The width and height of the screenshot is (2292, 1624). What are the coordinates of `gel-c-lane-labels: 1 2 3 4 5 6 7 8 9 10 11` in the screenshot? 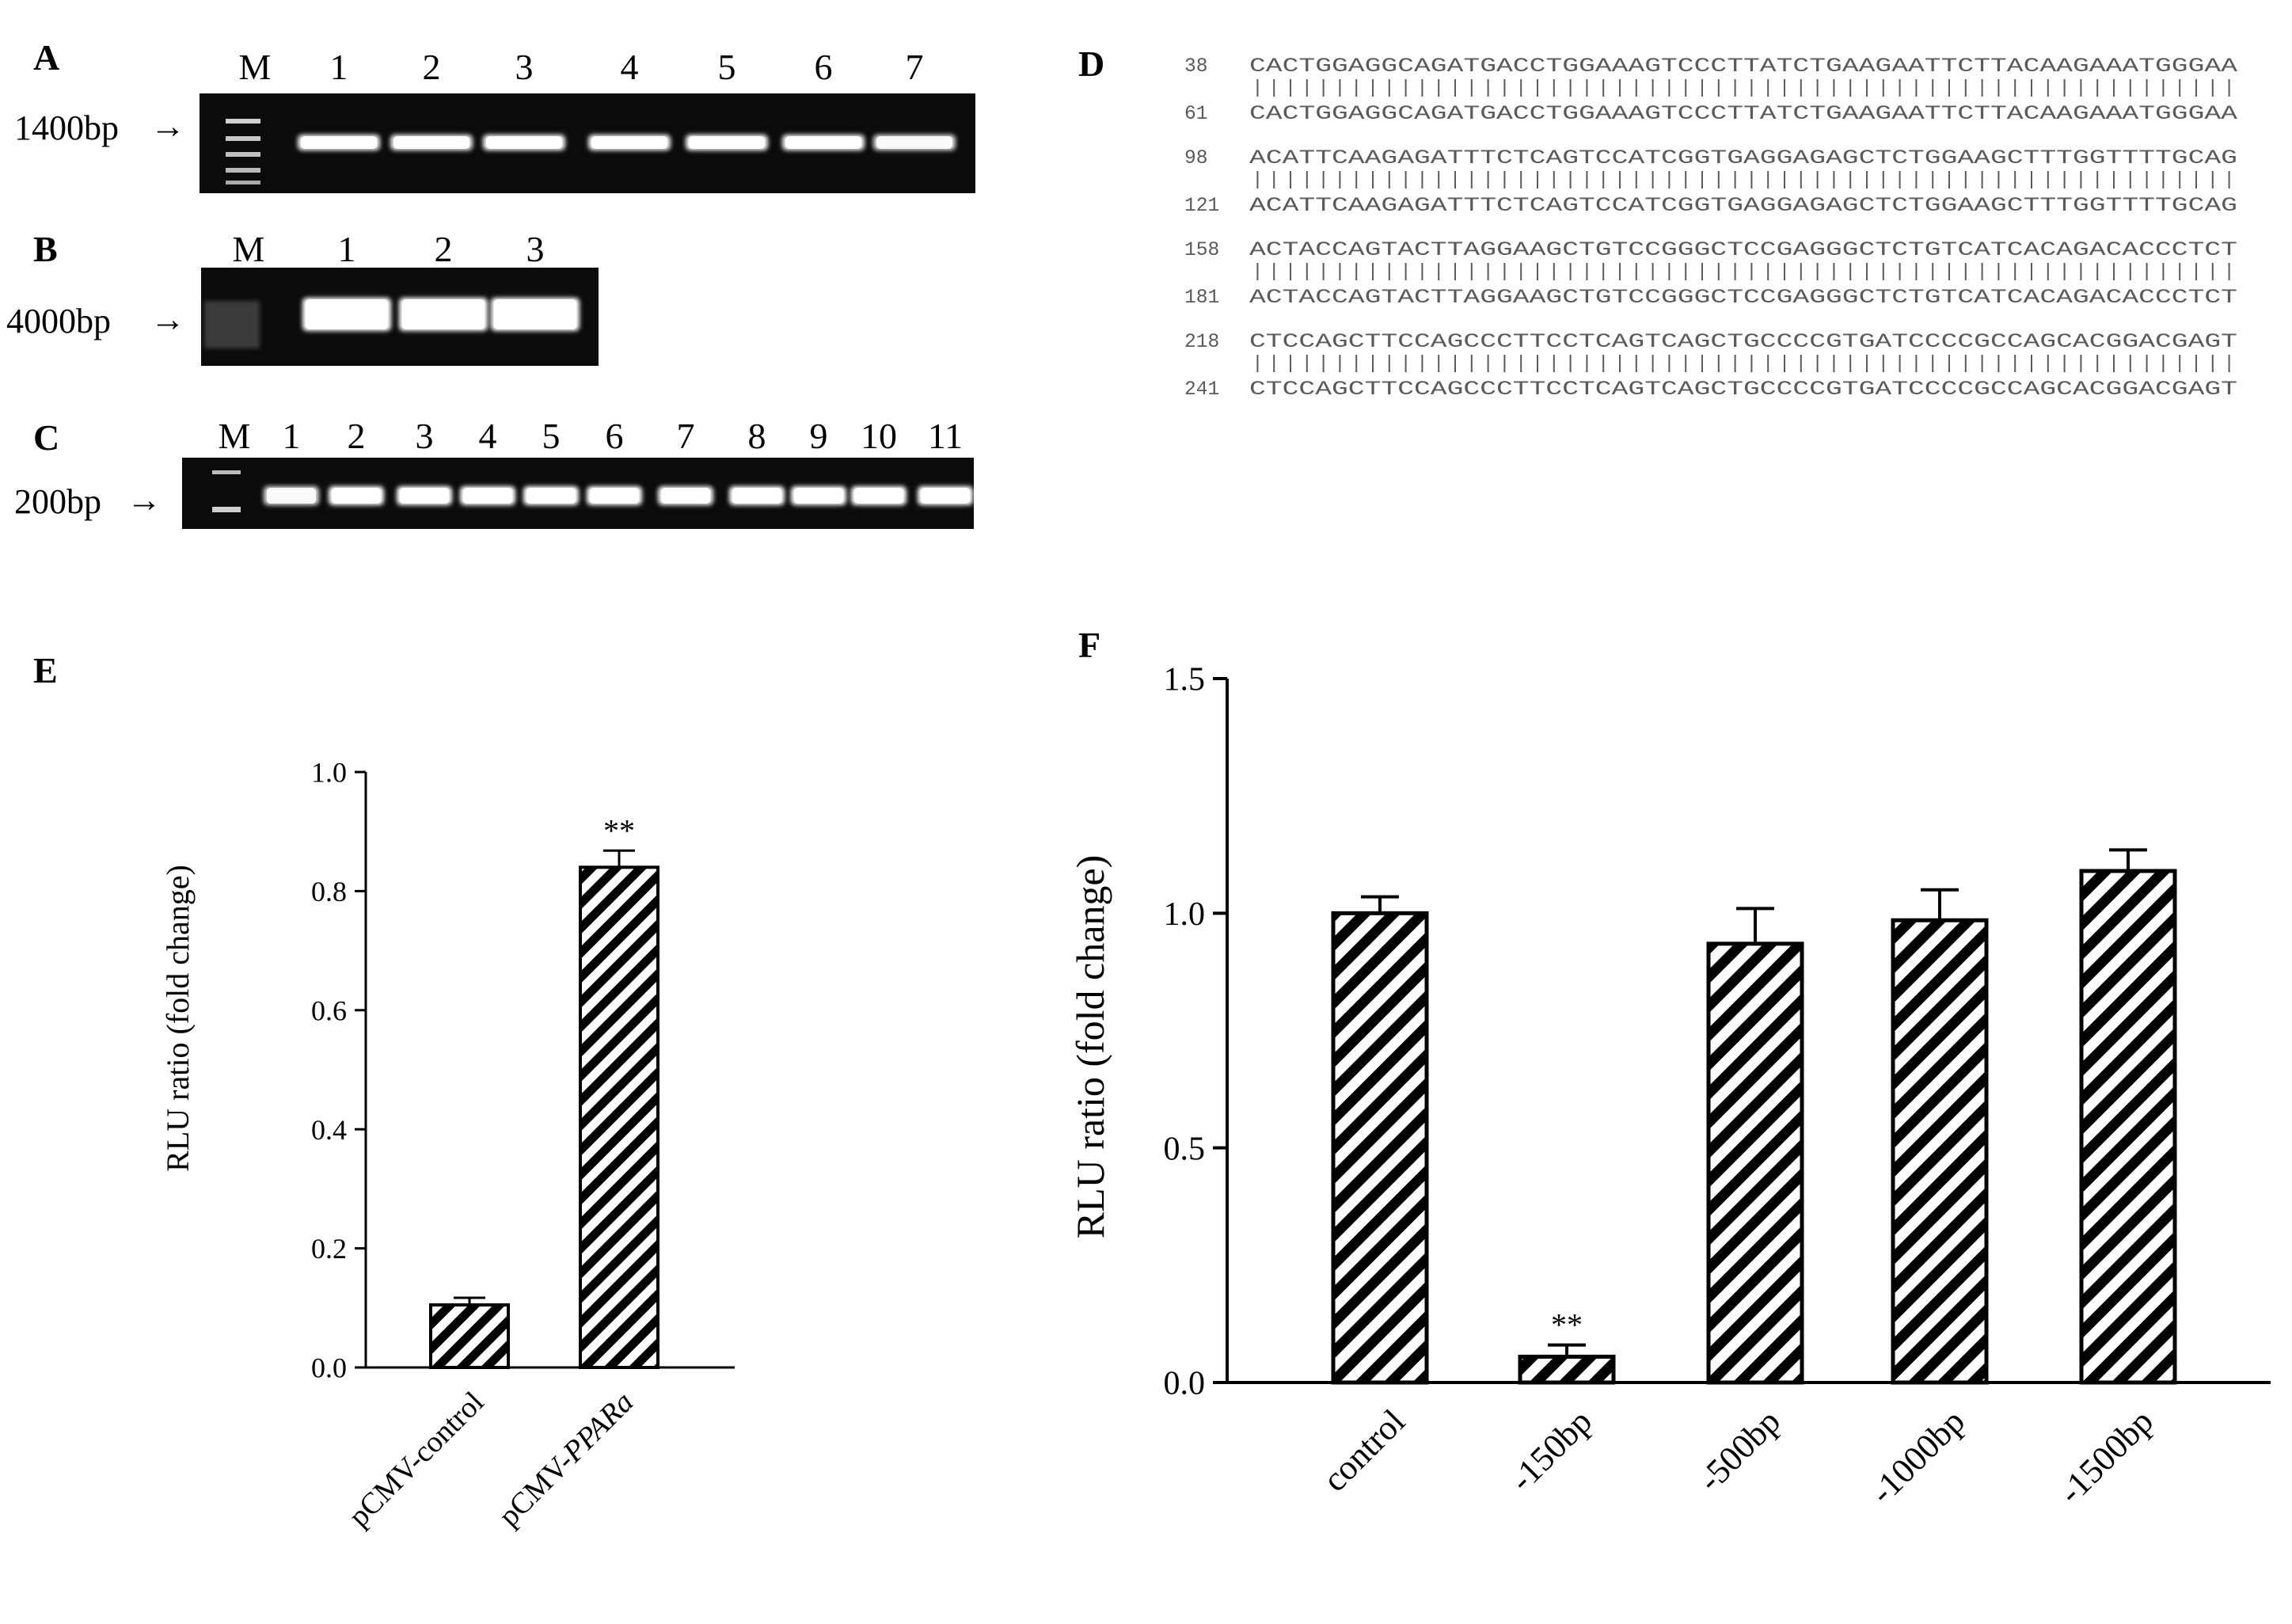 It's located at (623, 436).